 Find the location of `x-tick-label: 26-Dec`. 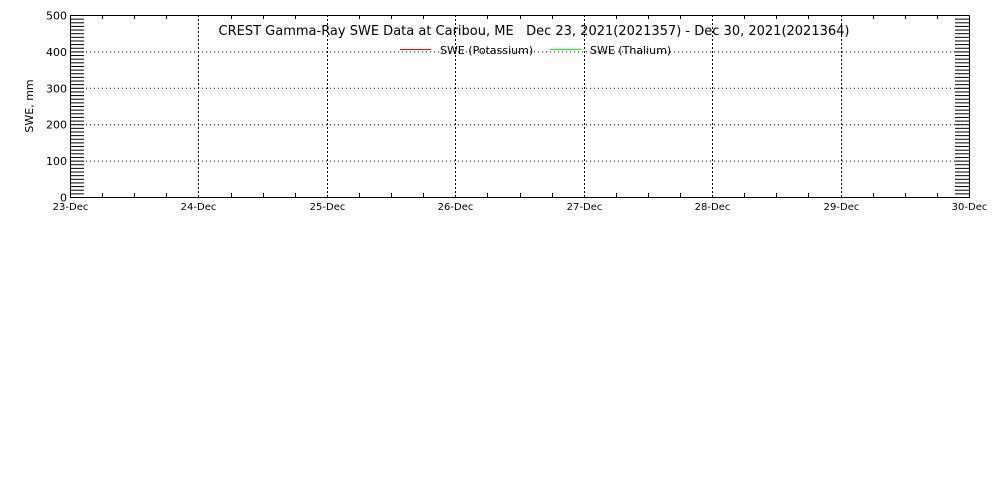

x-tick-label: 26-Dec is located at coordinates (456, 207).